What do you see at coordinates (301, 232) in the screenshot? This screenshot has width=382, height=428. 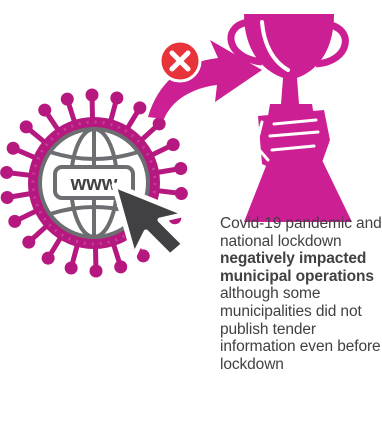 I see `caption-part-1: Covid-19 pandemic and national lockdown` at bounding box center [301, 232].